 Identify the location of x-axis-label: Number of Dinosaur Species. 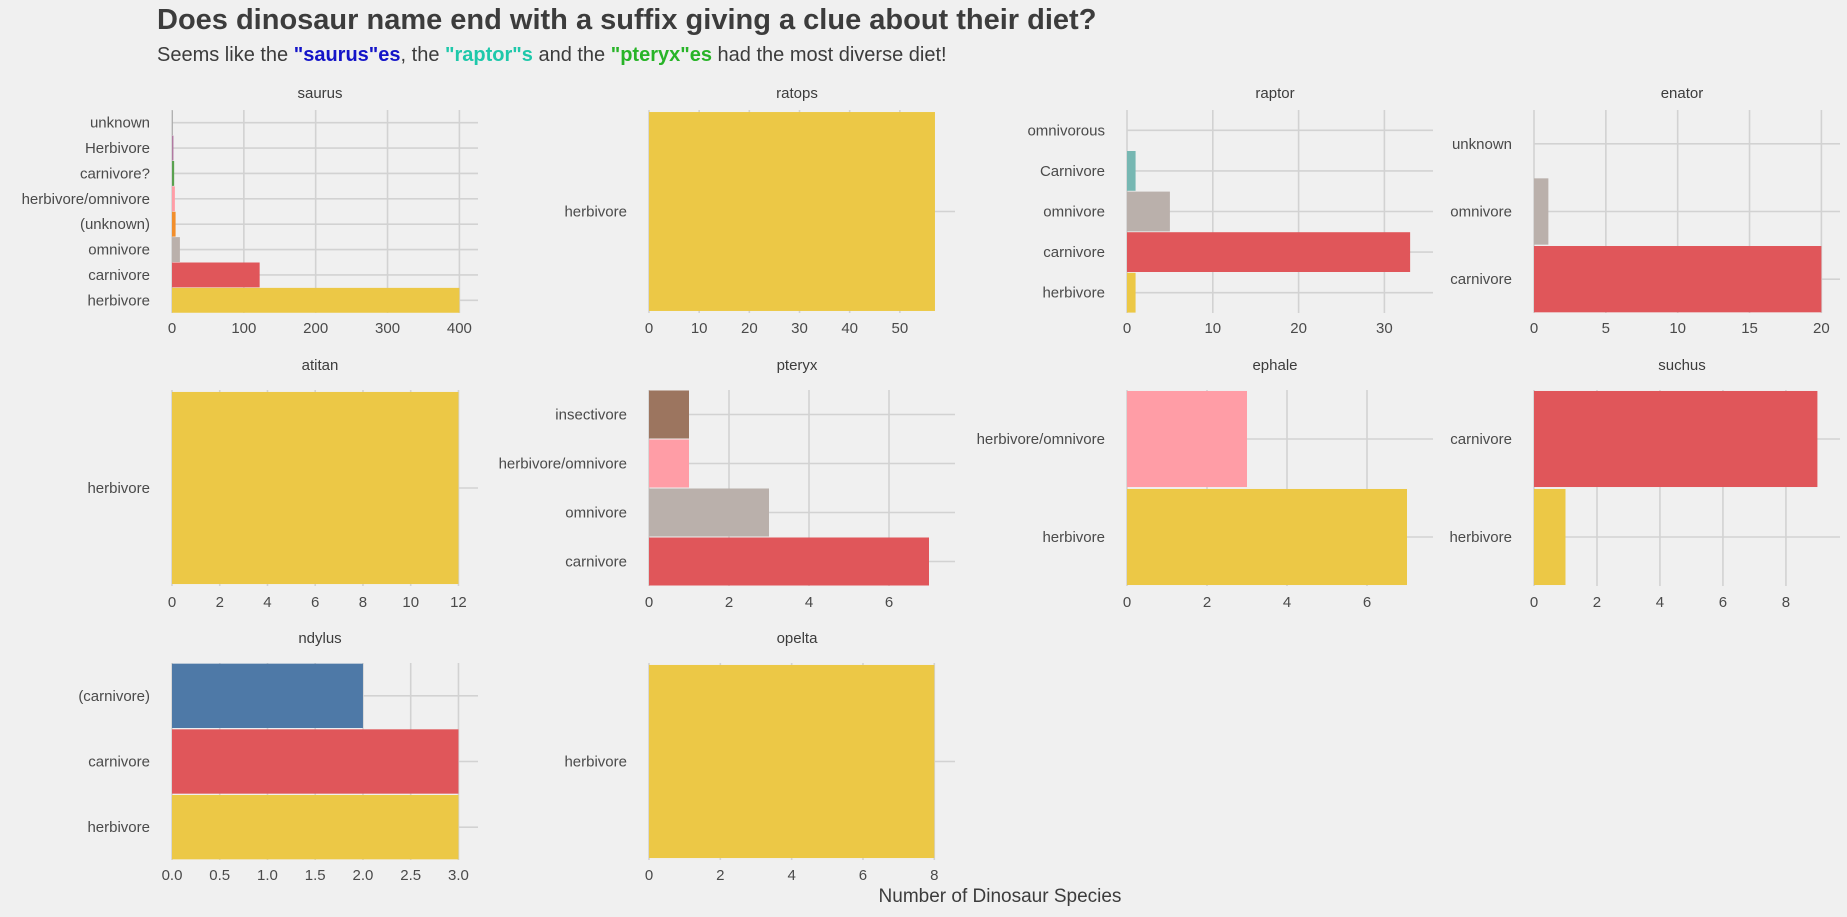
(1000, 896).